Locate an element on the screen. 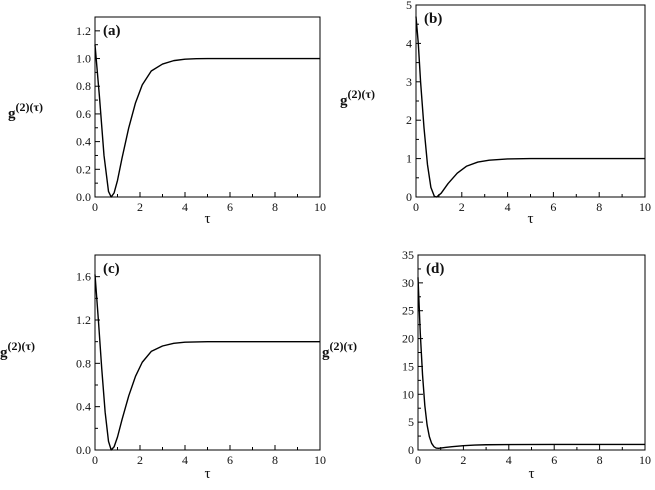 The image size is (655, 490). y-tick-label: 0.2 is located at coordinates (83, 169).